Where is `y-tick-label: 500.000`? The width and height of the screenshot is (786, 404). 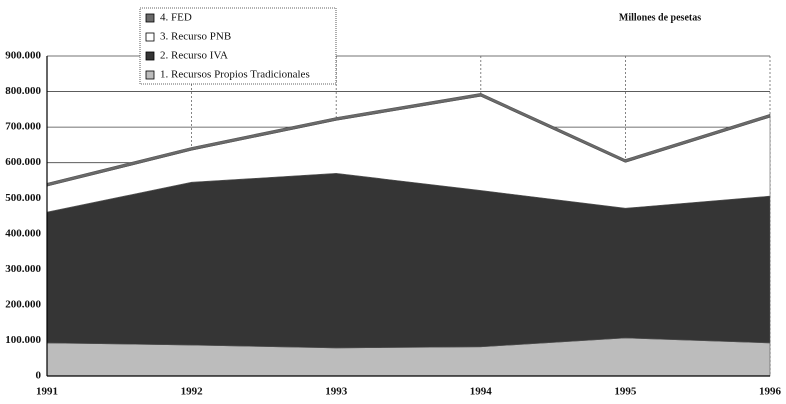
y-tick-label: 500.000 is located at coordinates (23, 198).